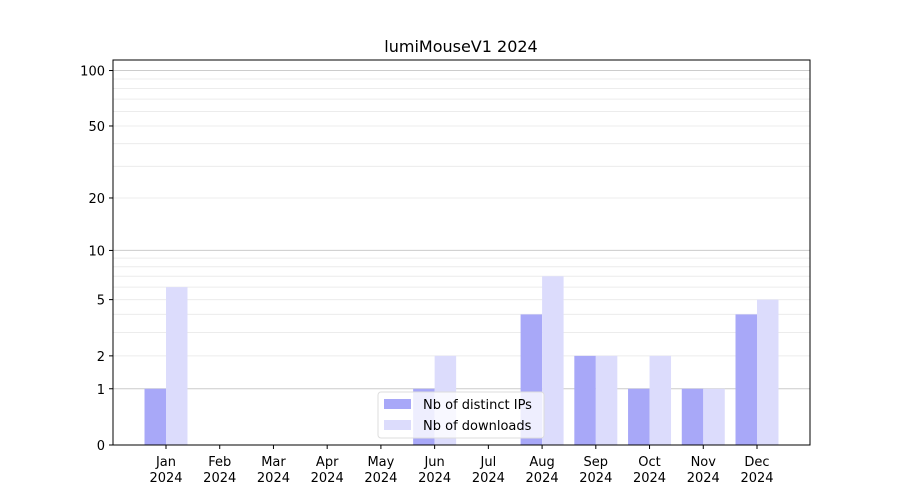 The height and width of the screenshot is (504, 900). Describe the element at coordinates (595, 470) in the screenshot. I see `x-tick-label: Sep 2024` at that location.